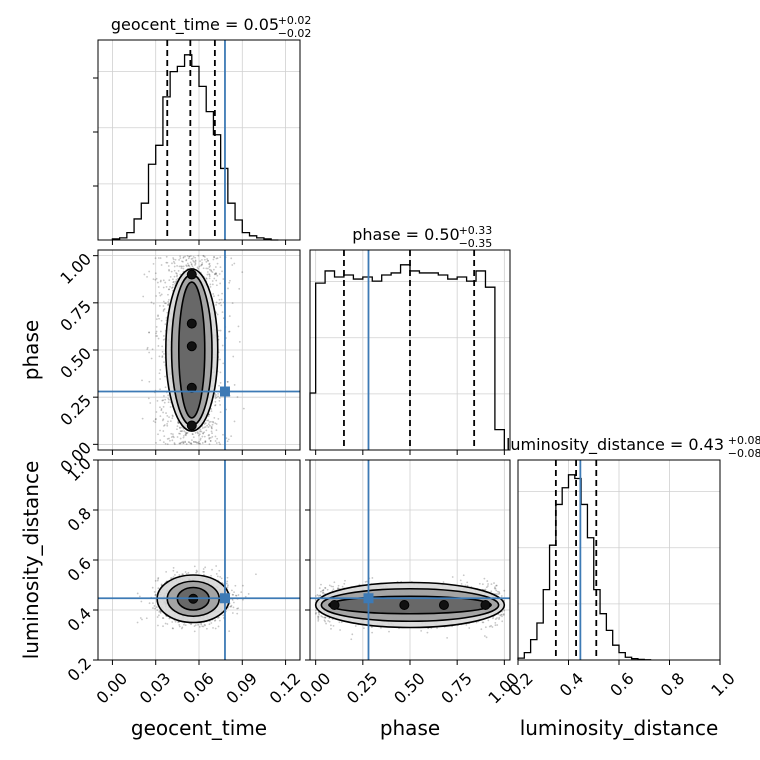  Describe the element at coordinates (199, 350) in the screenshot. I see `joint-panel-content` at that location.